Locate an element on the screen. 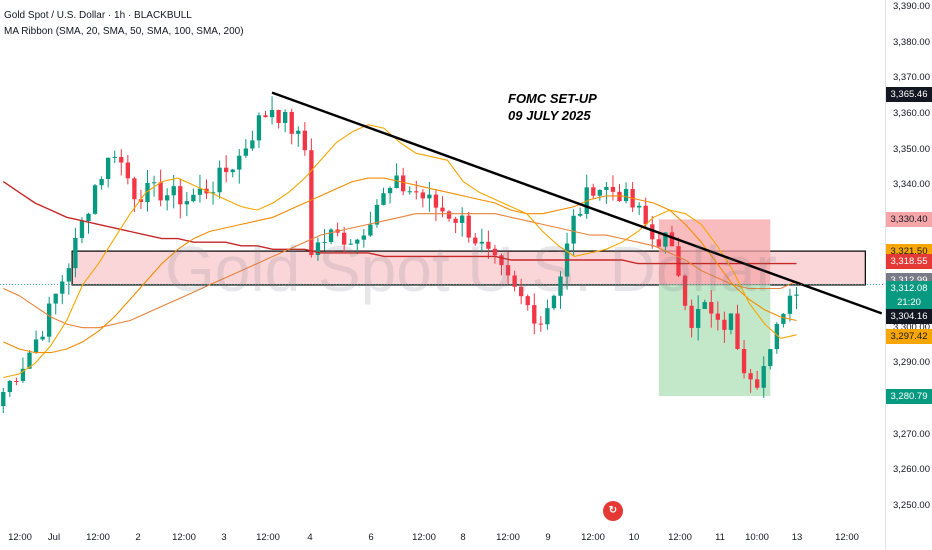 This screenshot has width=932, height=550. y-tick-label: 3,340.00 is located at coordinates (911, 185).